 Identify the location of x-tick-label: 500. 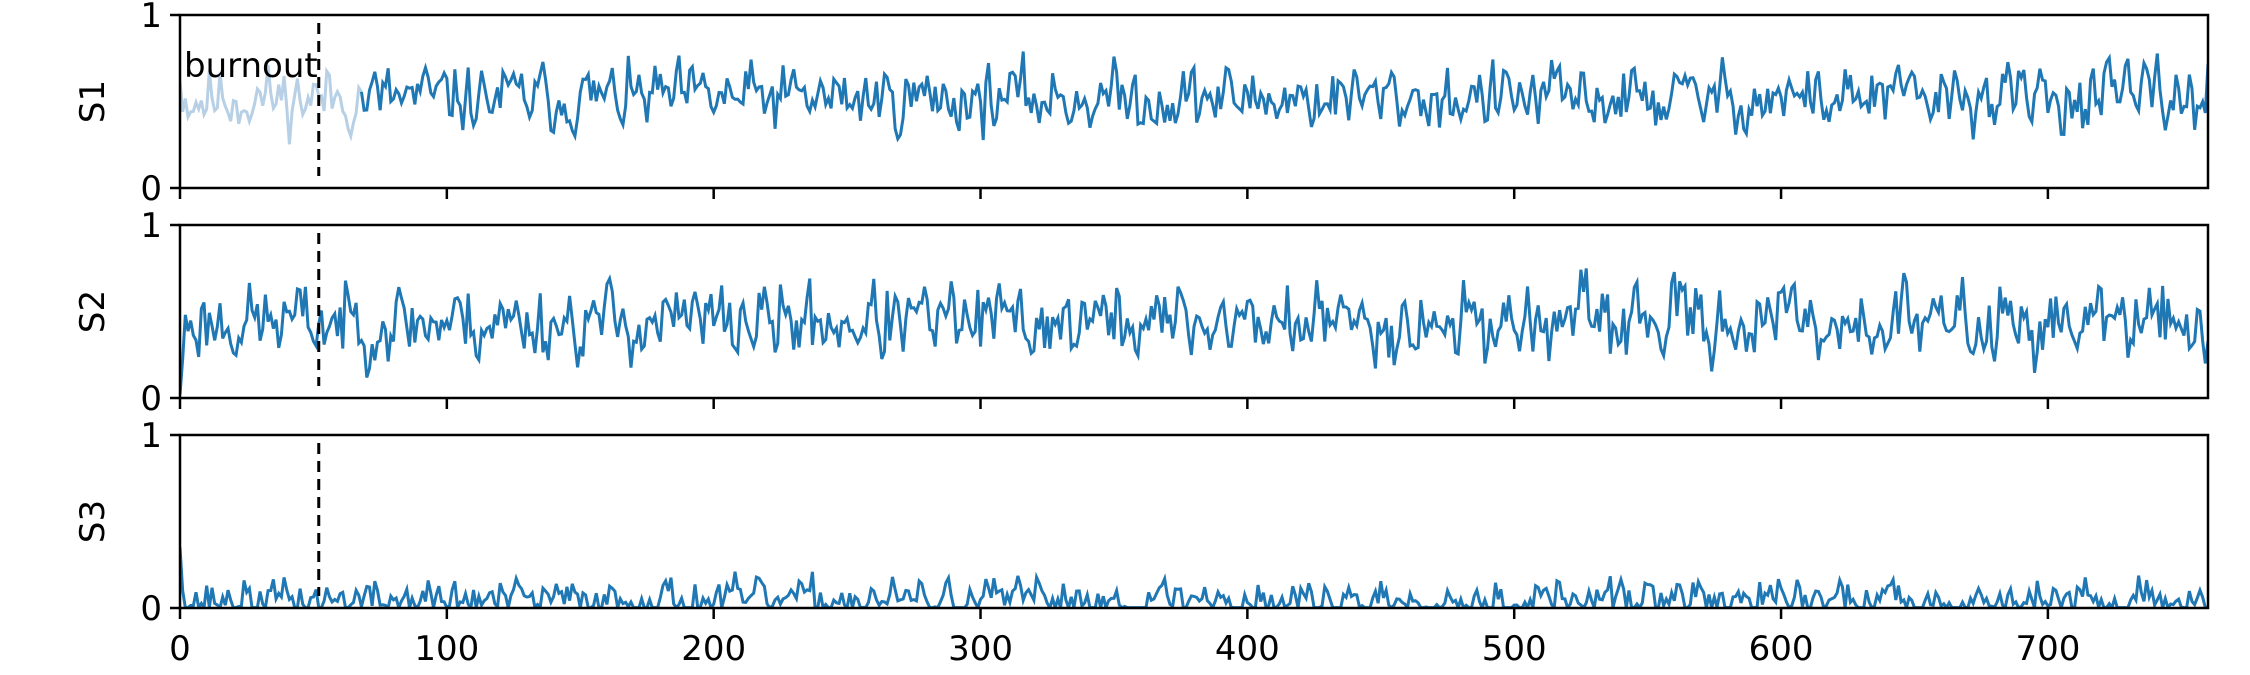
(1514, 649).